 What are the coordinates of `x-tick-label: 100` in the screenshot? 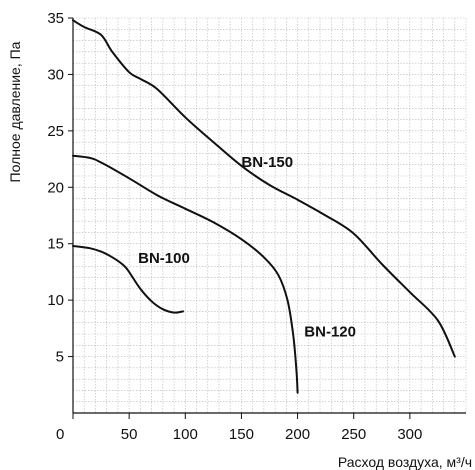 It's located at (185, 434).